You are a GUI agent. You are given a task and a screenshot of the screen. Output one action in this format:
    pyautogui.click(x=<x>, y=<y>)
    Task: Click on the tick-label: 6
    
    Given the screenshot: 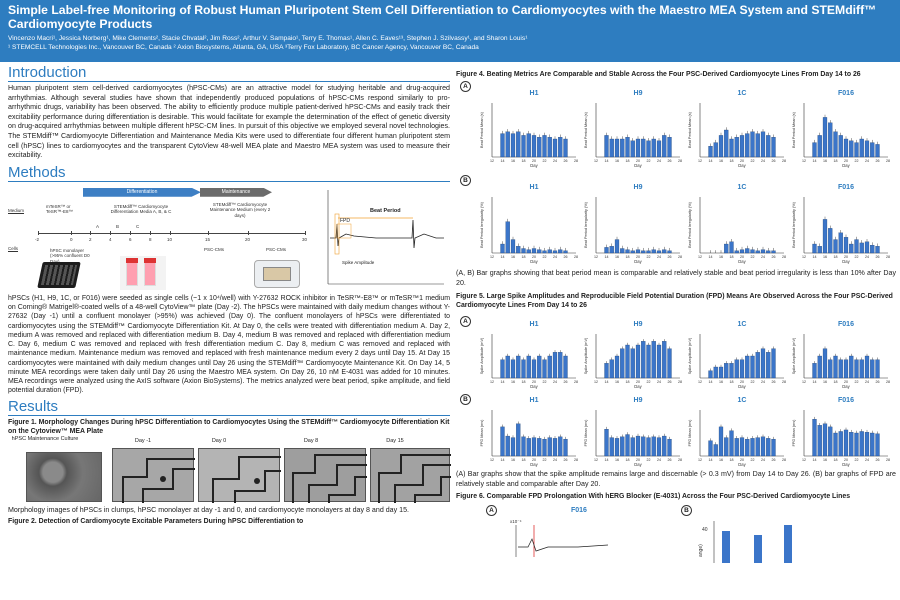 What is the action you would take?
    pyautogui.click(x=130, y=239)
    